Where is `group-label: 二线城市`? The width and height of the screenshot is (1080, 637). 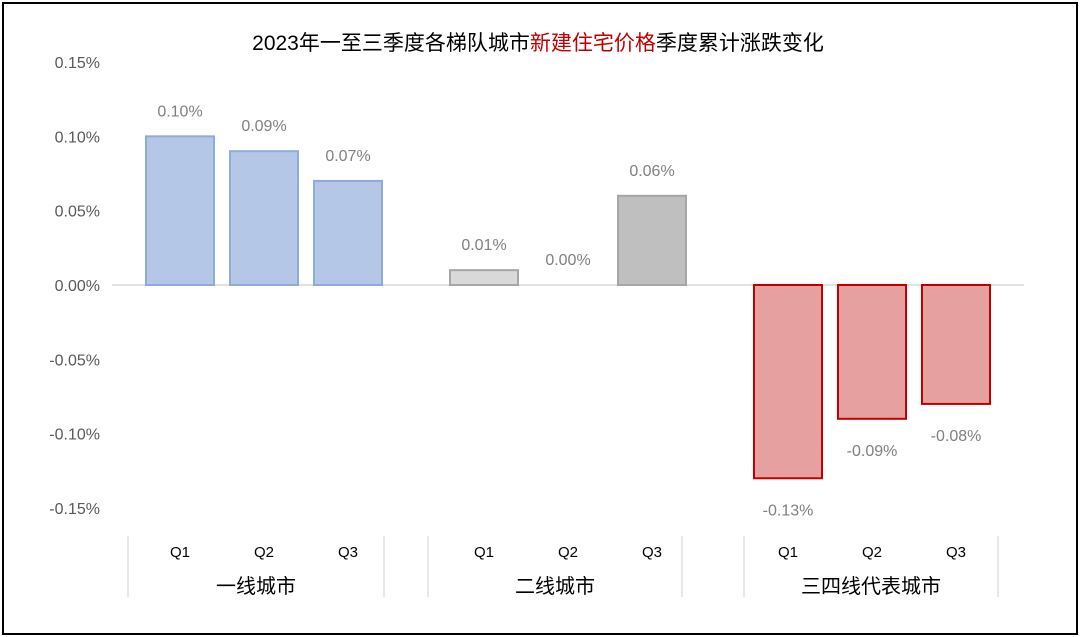
group-label: 二线城市 is located at coordinates (555, 586).